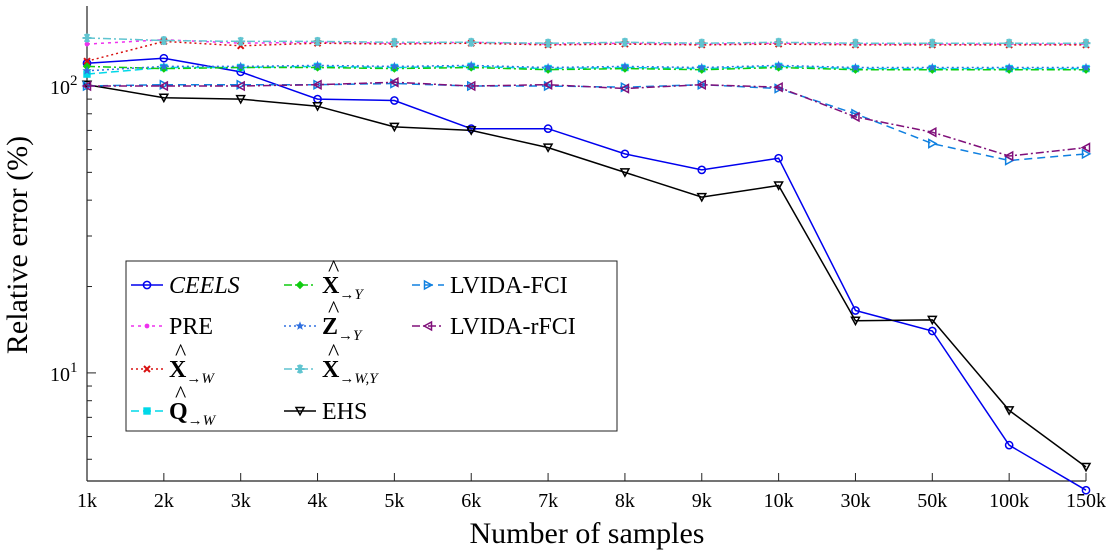 The height and width of the screenshot is (554, 1110). Describe the element at coordinates (350, 372) in the screenshot. I see `legend-label: X→W,Y` at that location.